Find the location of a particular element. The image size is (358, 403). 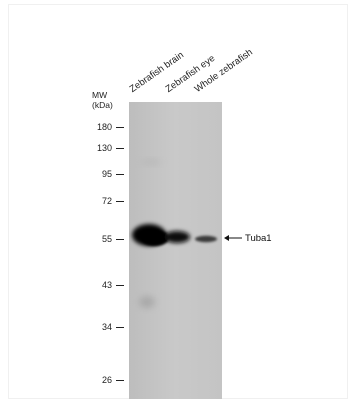

arrow-left-icon is located at coordinates (233, 238).